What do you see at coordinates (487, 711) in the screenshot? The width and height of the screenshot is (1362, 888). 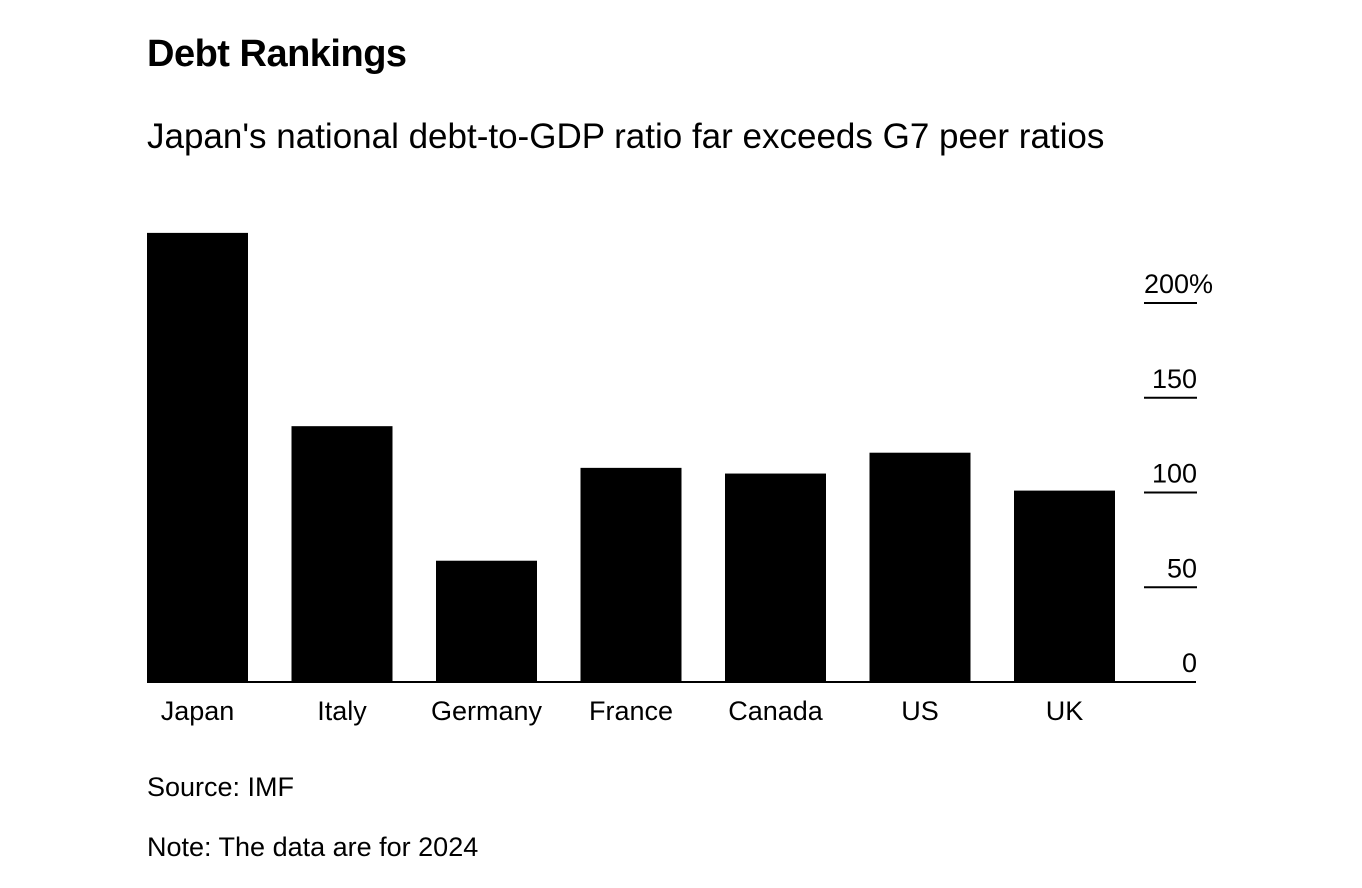 I see `x-tick-label-germany: Germany` at bounding box center [487, 711].